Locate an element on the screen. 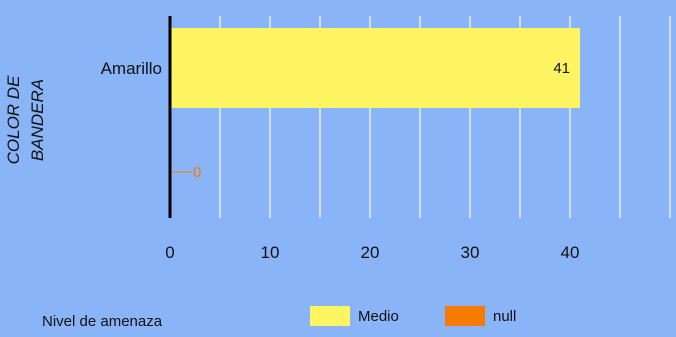 The height and width of the screenshot is (337, 676). x-tick-label: 20 is located at coordinates (370, 252).